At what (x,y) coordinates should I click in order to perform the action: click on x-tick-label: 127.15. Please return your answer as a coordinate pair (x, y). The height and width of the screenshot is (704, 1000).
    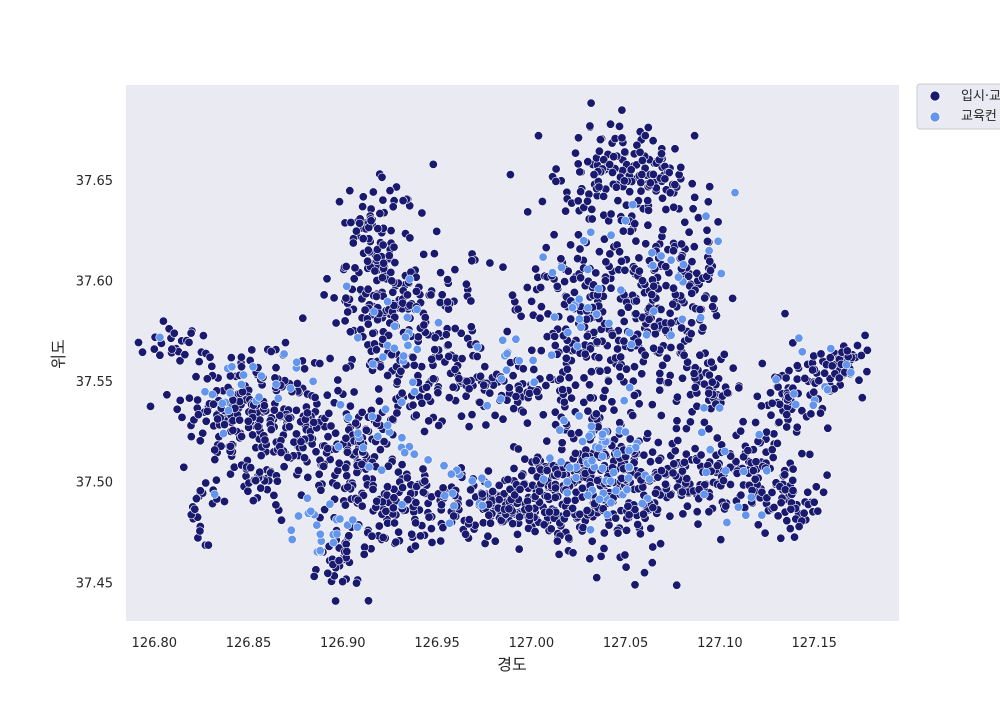
    Looking at the image, I should click on (814, 643).